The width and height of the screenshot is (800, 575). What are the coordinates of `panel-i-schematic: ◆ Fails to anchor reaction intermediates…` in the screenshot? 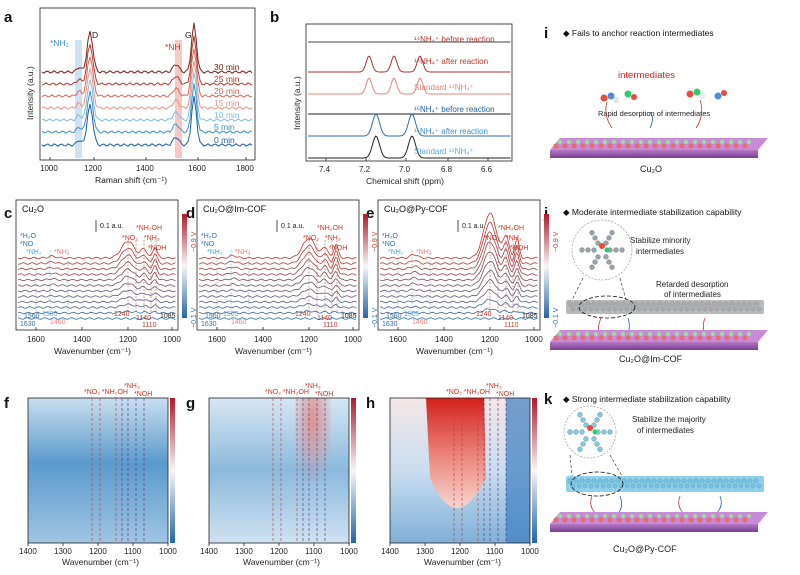 It's located at (659, 101).